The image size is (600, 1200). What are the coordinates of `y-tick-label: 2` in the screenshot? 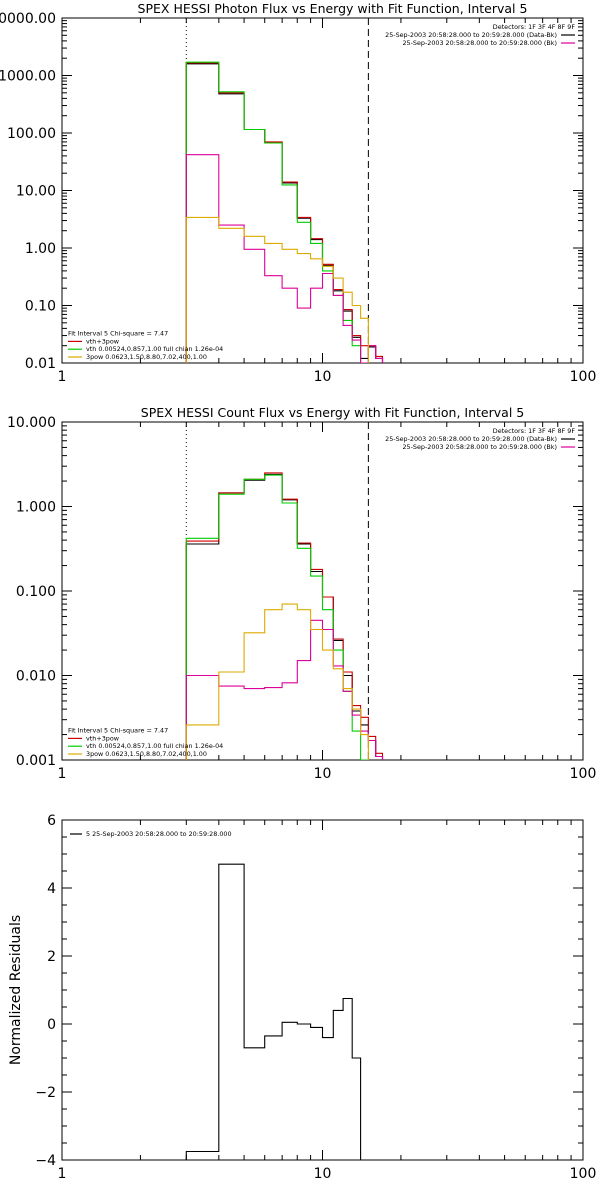 It's located at (51, 957).